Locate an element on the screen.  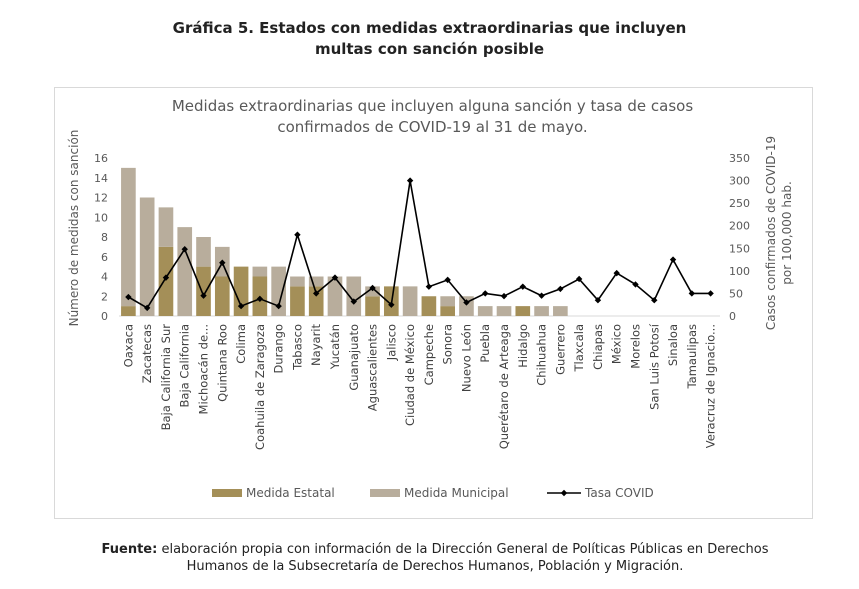
x-tick-label: Durango is located at coordinates (279, 349).